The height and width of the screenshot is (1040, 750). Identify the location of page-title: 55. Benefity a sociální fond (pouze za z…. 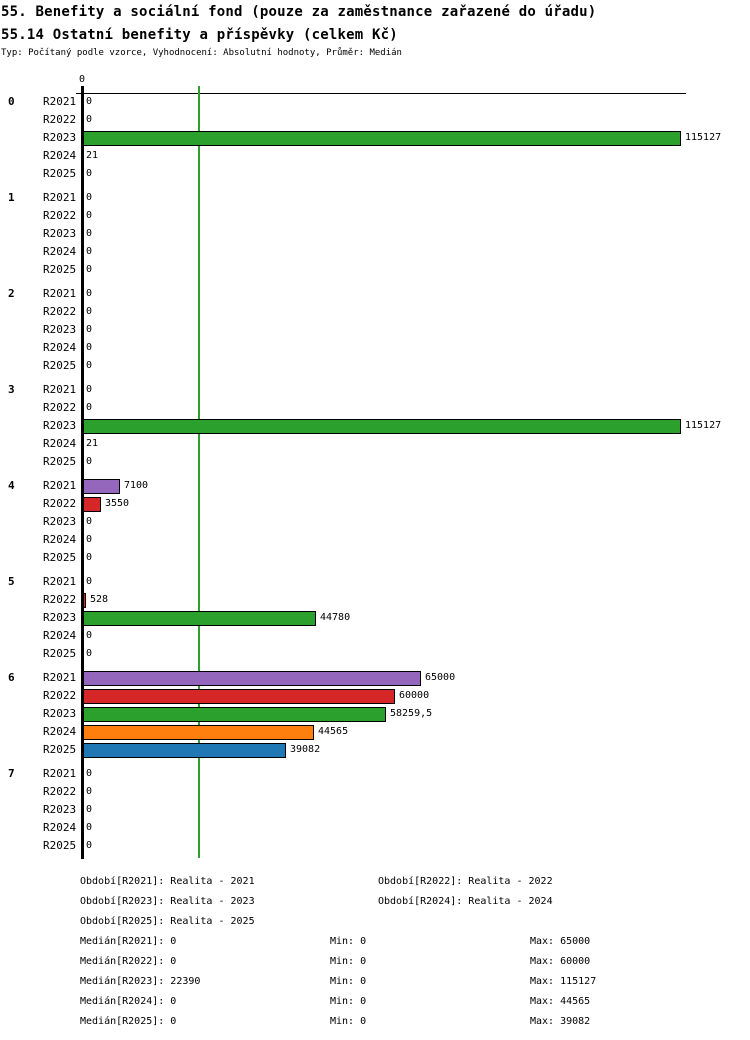
(299, 12).